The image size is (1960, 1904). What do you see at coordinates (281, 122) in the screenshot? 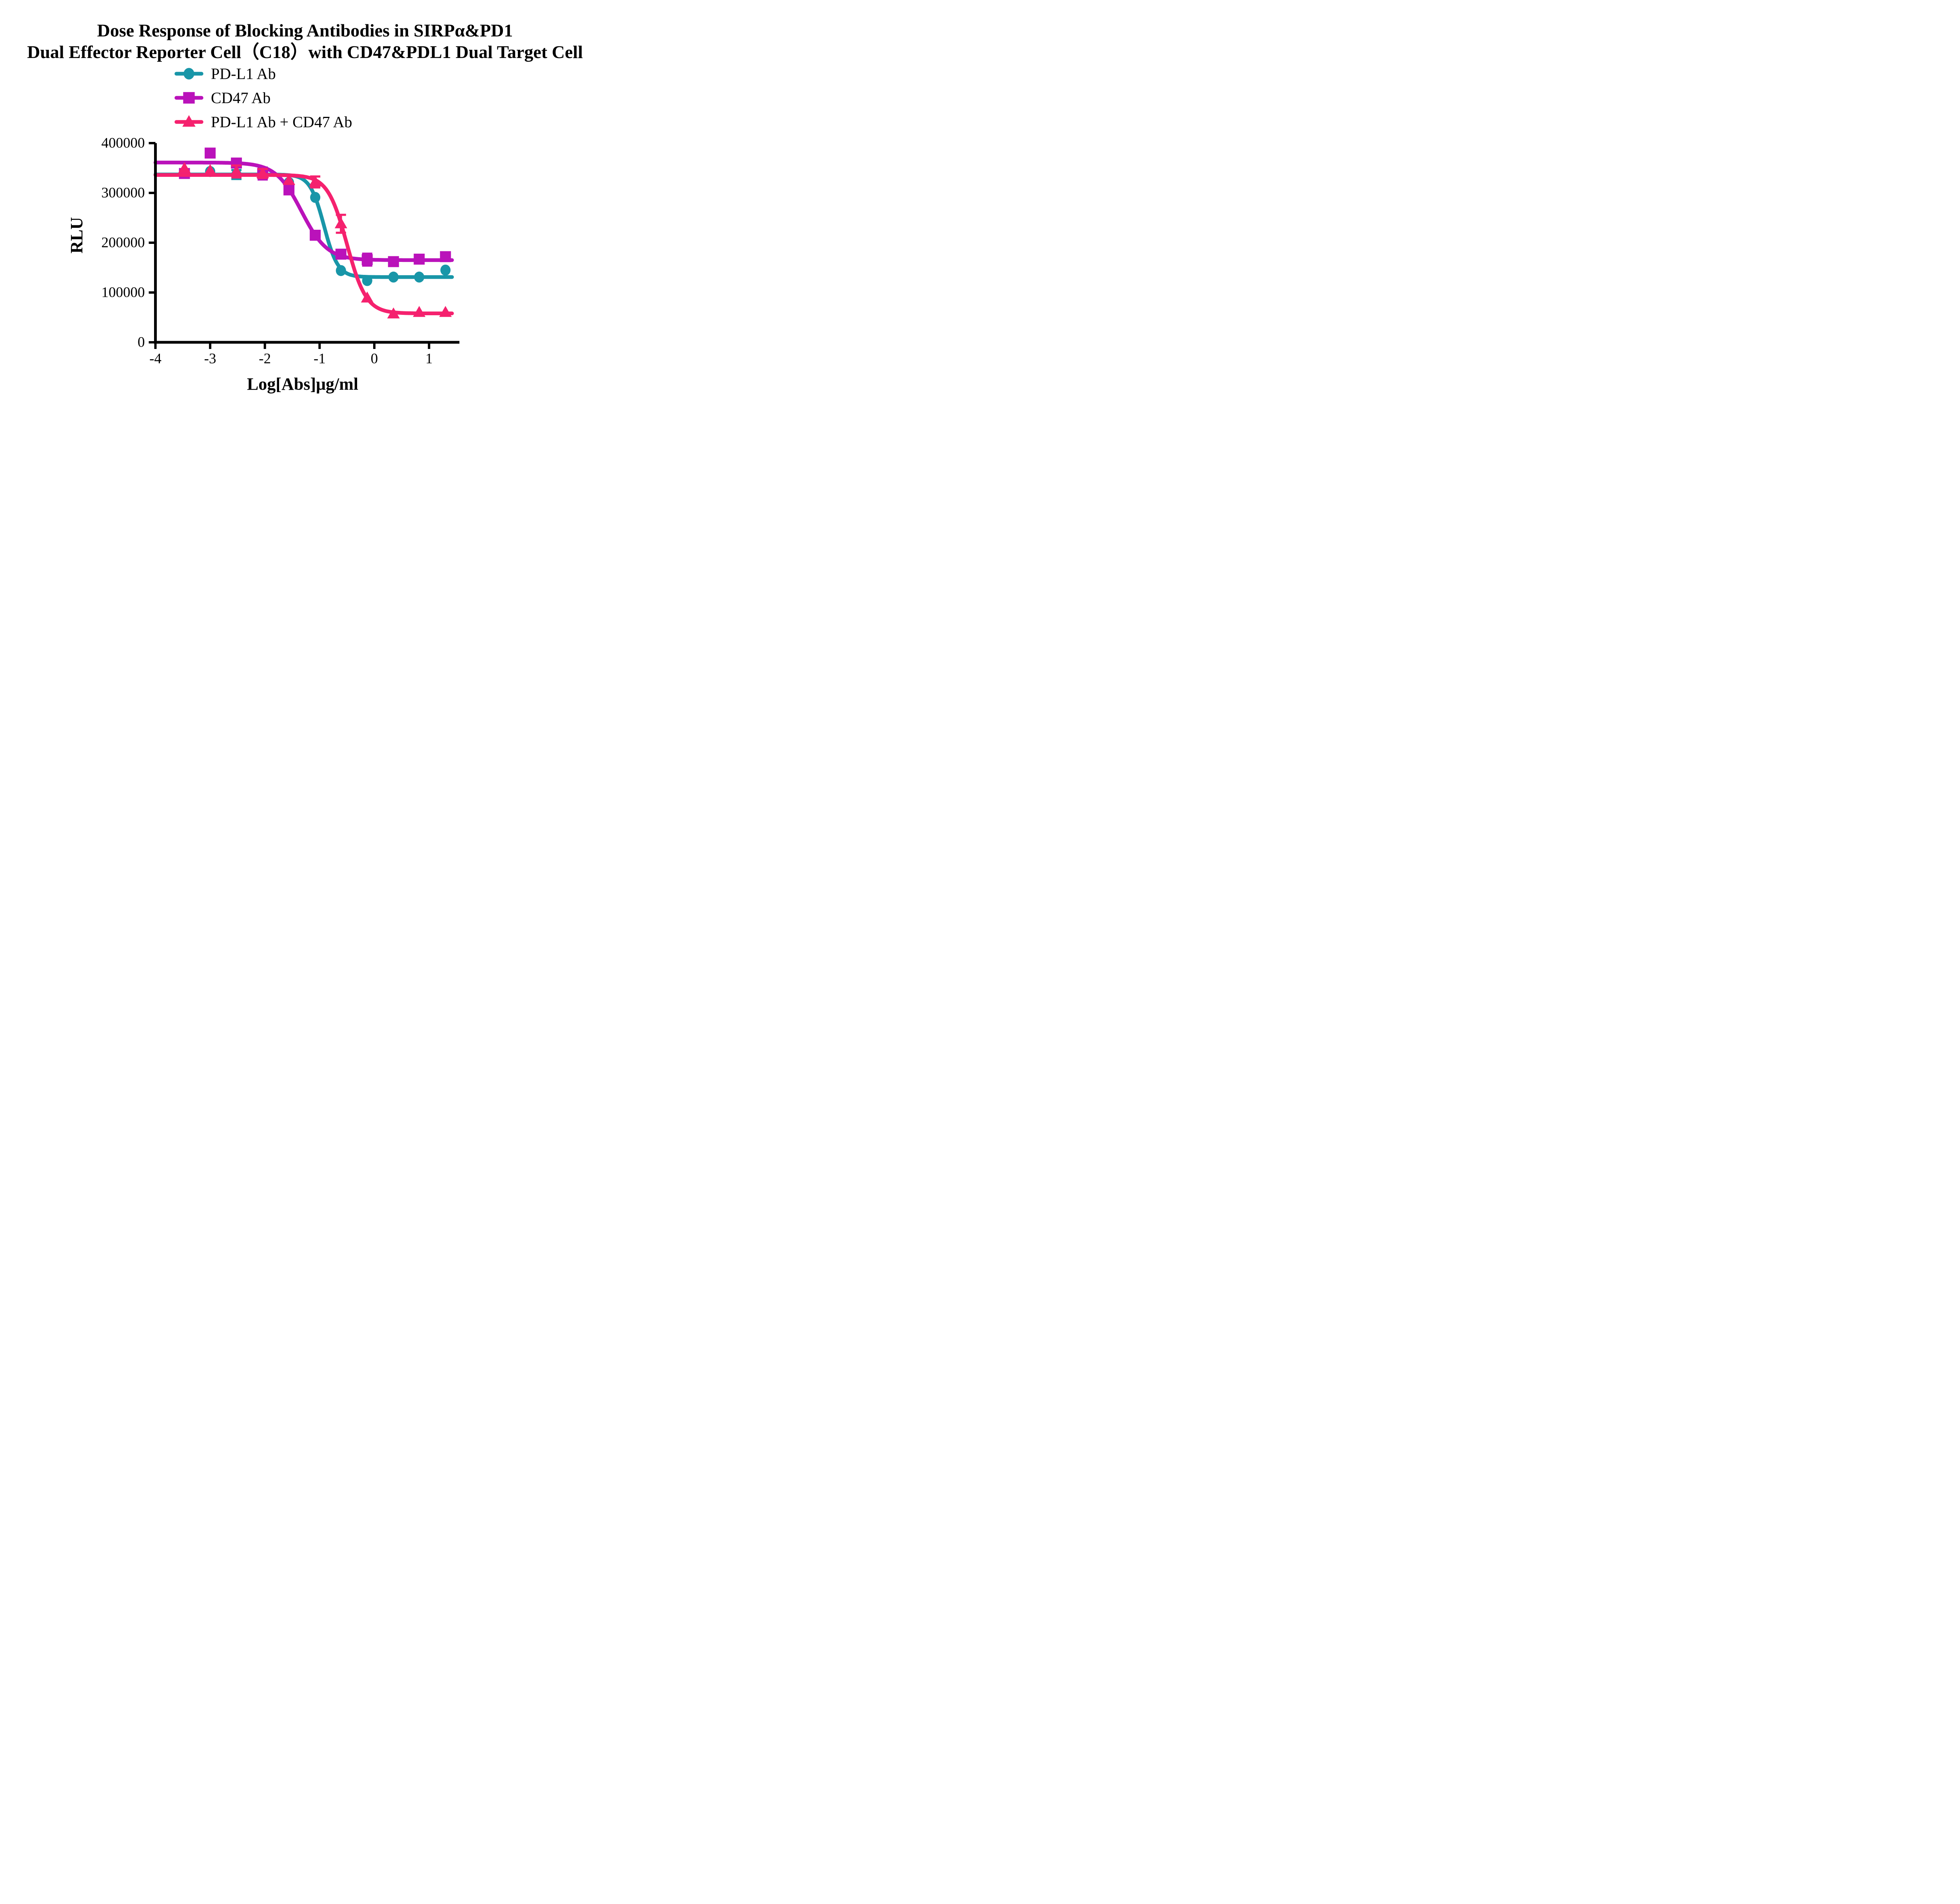
I see `legend-item-label: PD-L1 Ab + CD47 Ab` at bounding box center [281, 122].